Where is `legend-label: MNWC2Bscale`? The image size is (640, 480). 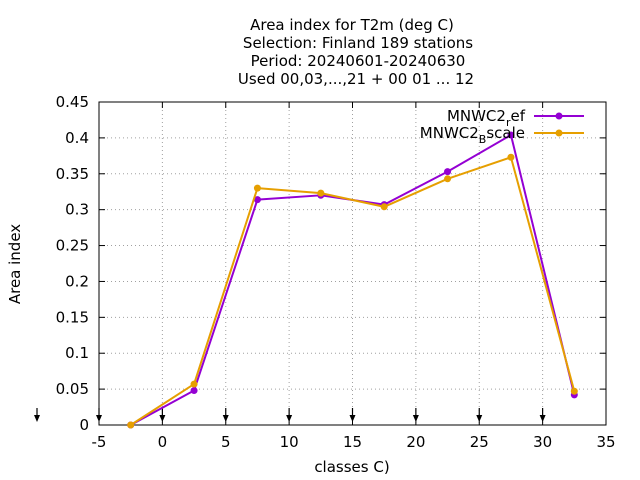 legend-label: MNWC2Bscale is located at coordinates (472, 135).